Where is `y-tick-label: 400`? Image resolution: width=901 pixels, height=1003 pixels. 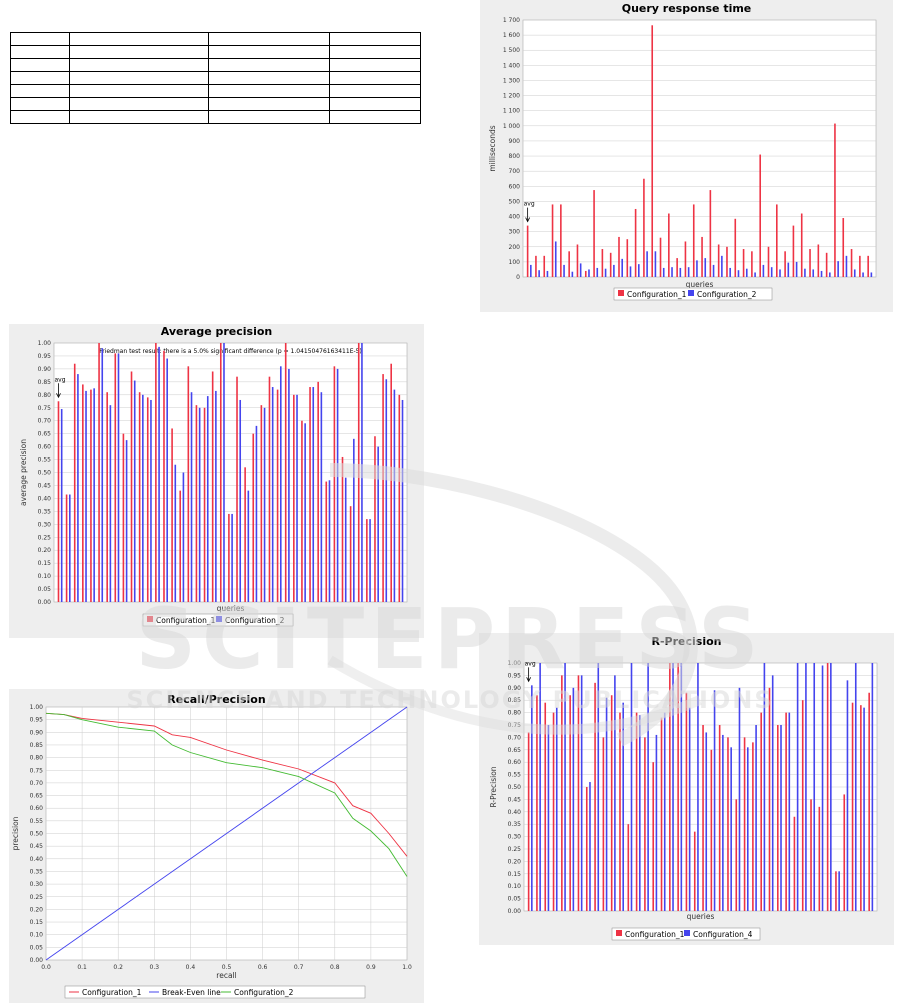 y-tick-label: 400 is located at coordinates (515, 217).